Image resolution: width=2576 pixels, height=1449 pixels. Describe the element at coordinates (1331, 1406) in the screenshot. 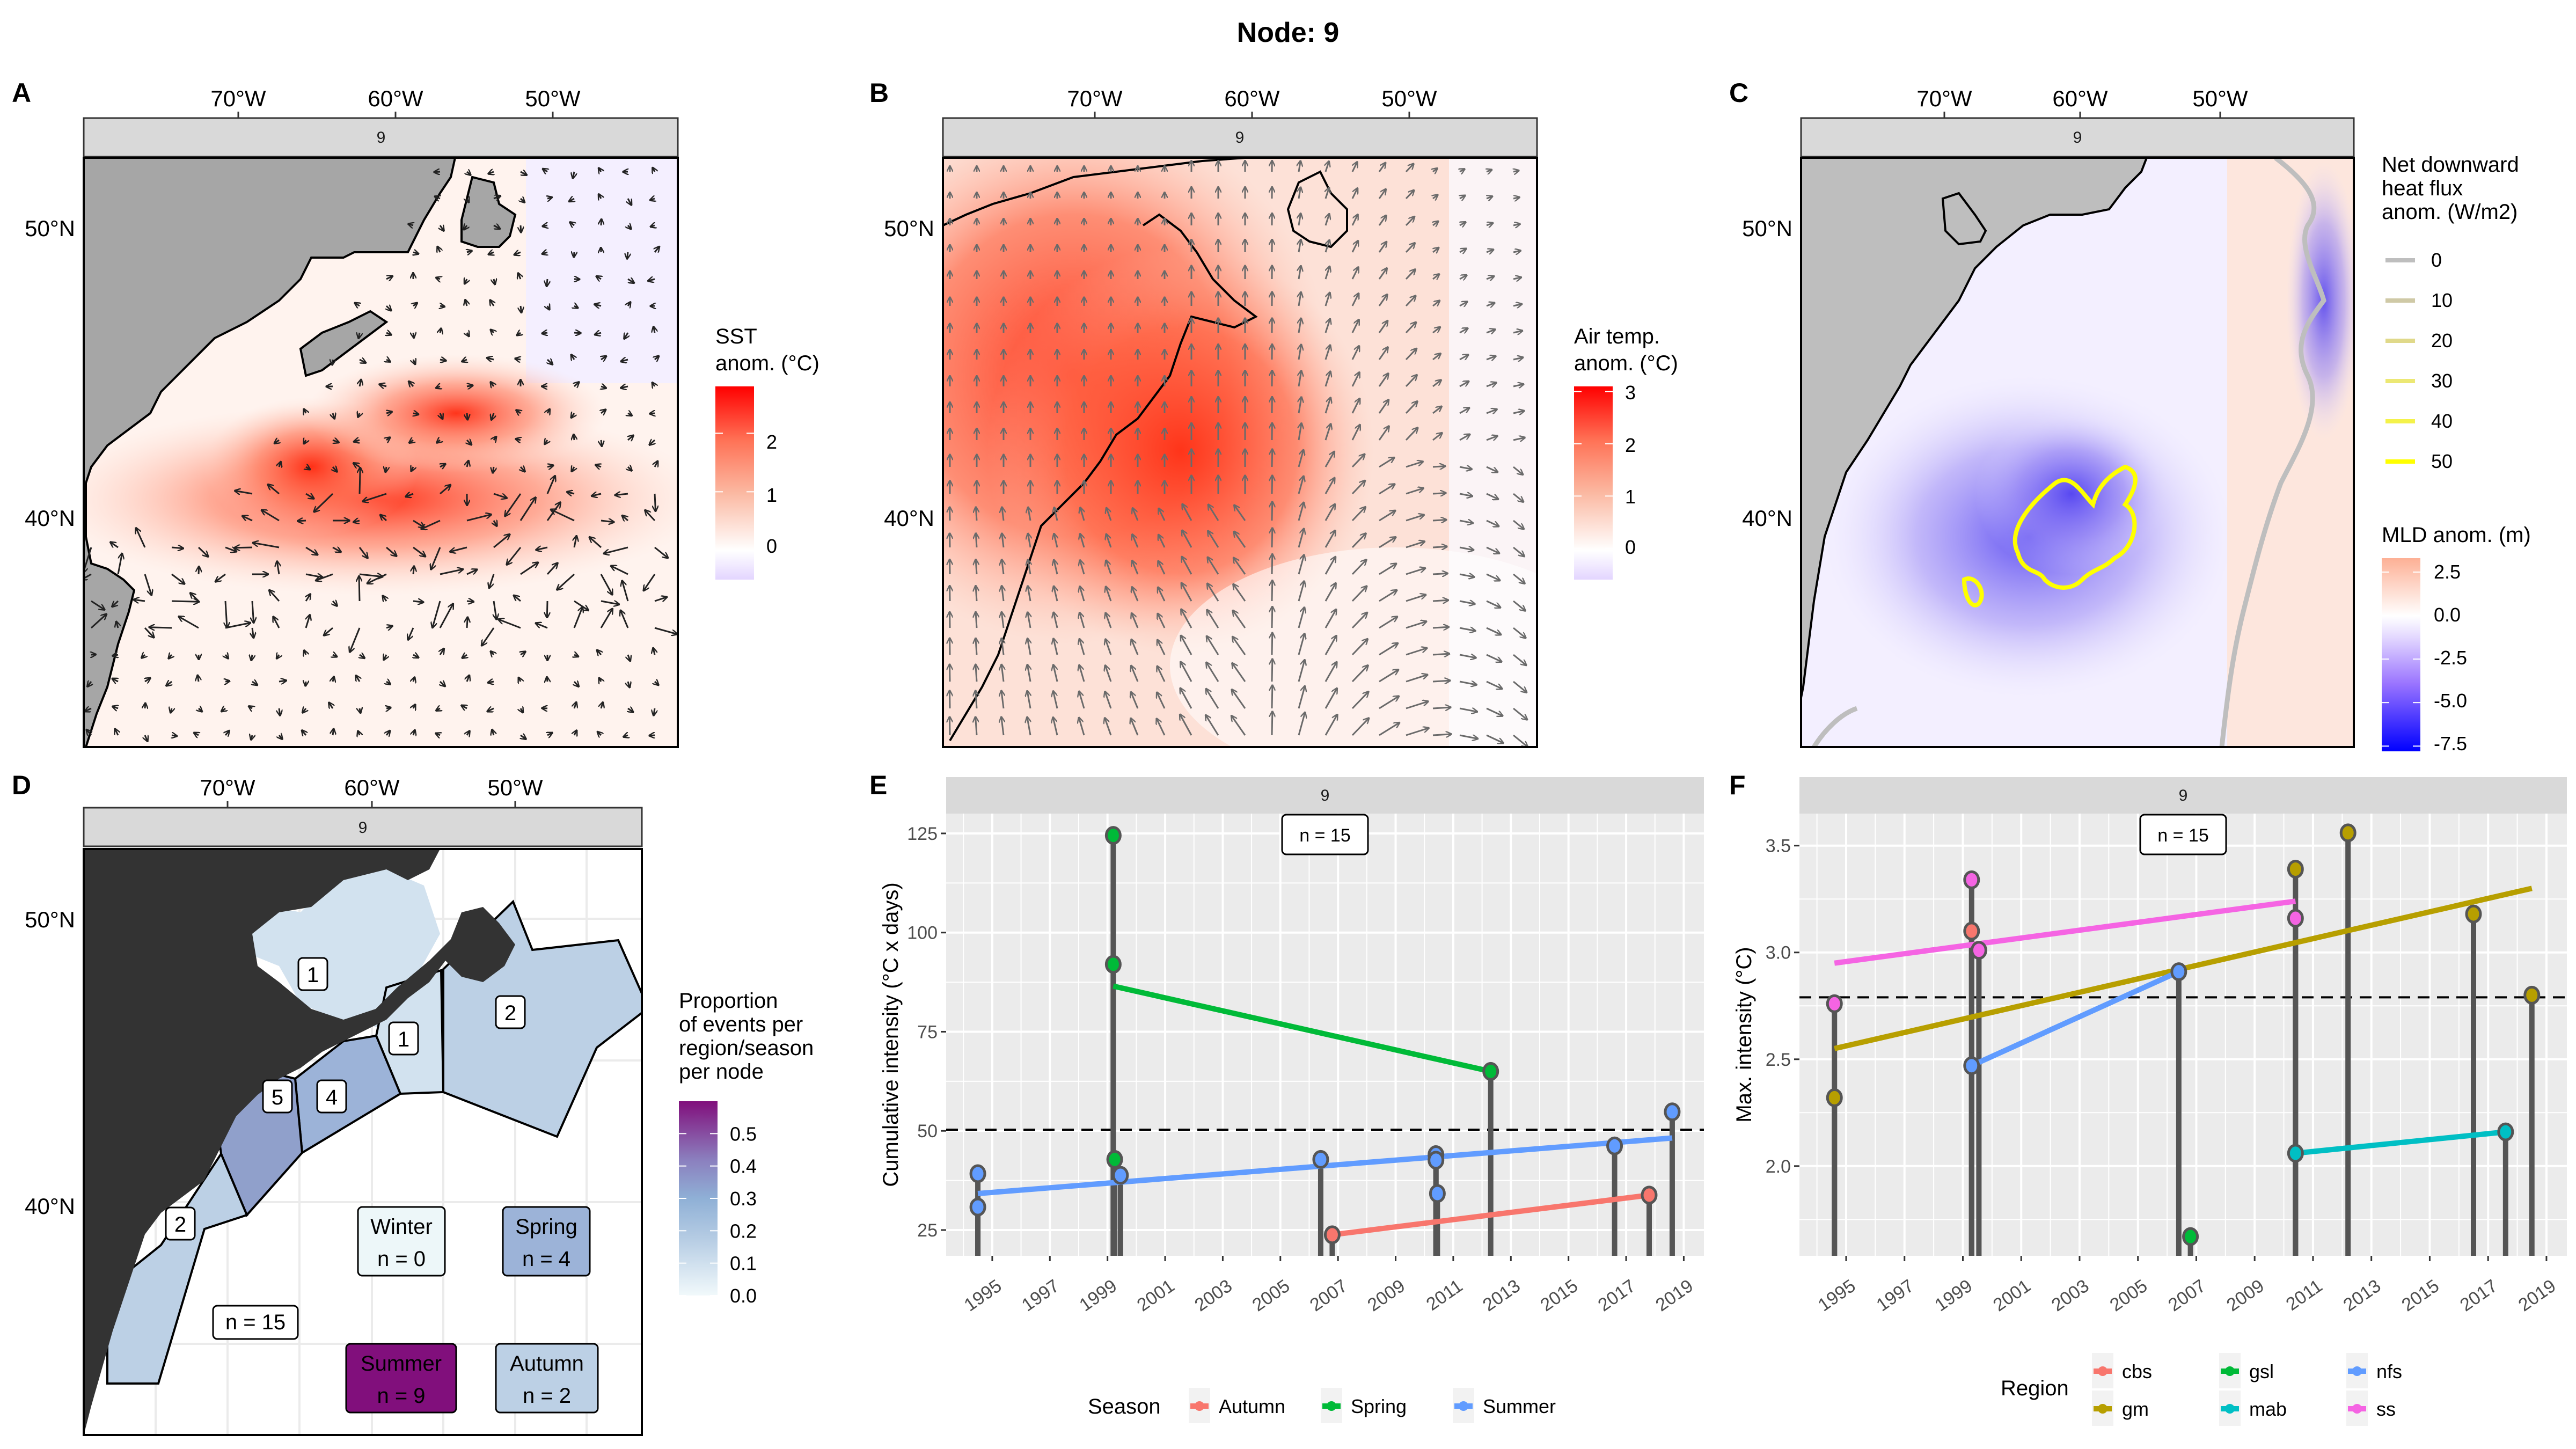

I see `legend-key-point` at that location.